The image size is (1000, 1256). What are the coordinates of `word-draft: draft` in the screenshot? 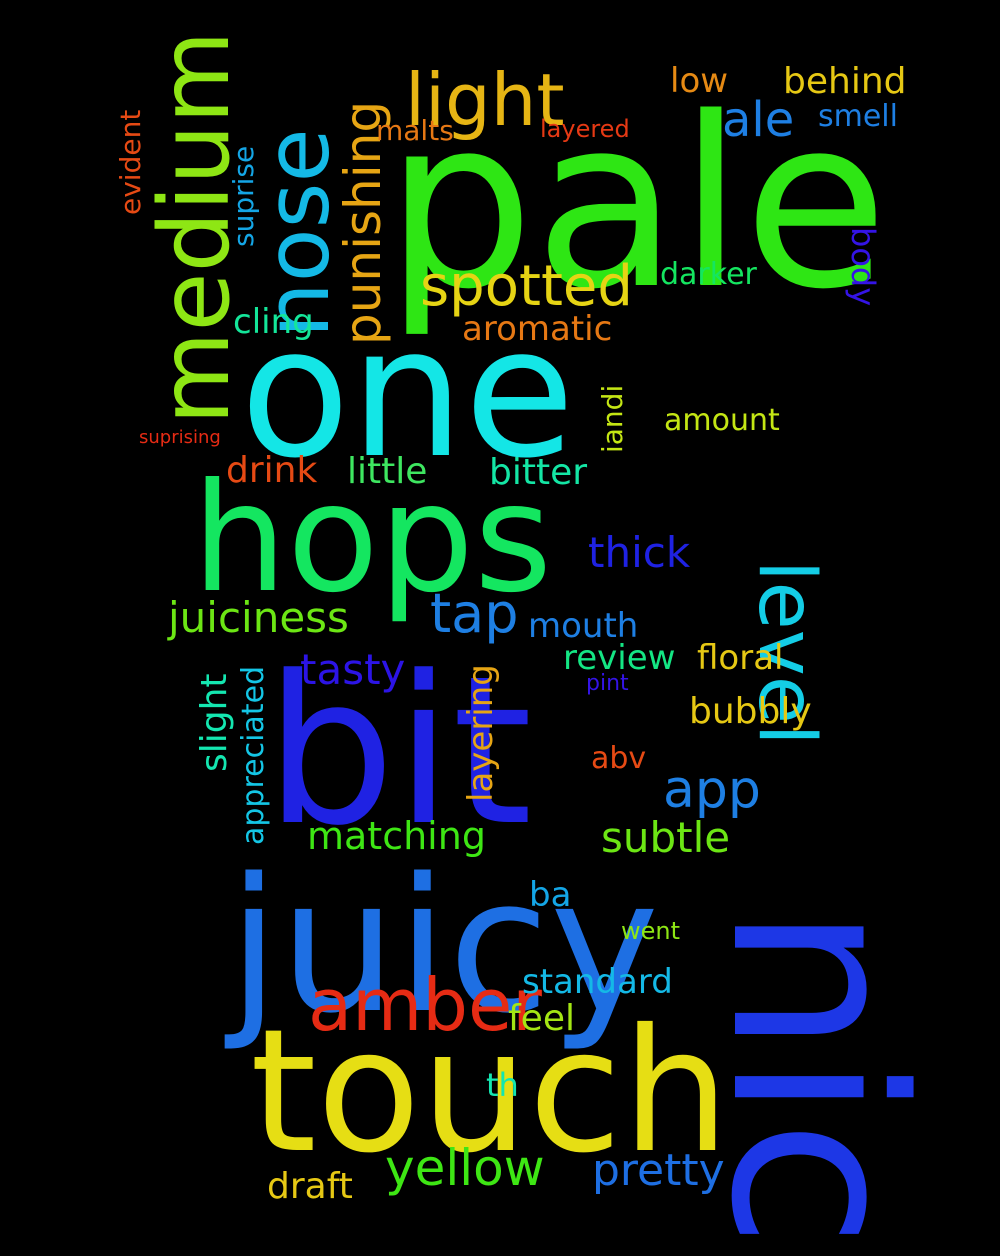 It's located at (310, 1186).